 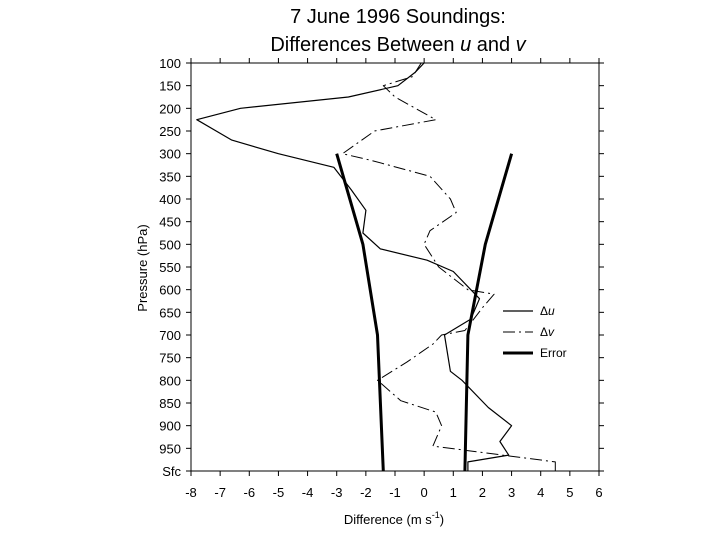 What do you see at coordinates (424, 492) in the screenshot?
I see `x-tick-label: 0` at bounding box center [424, 492].